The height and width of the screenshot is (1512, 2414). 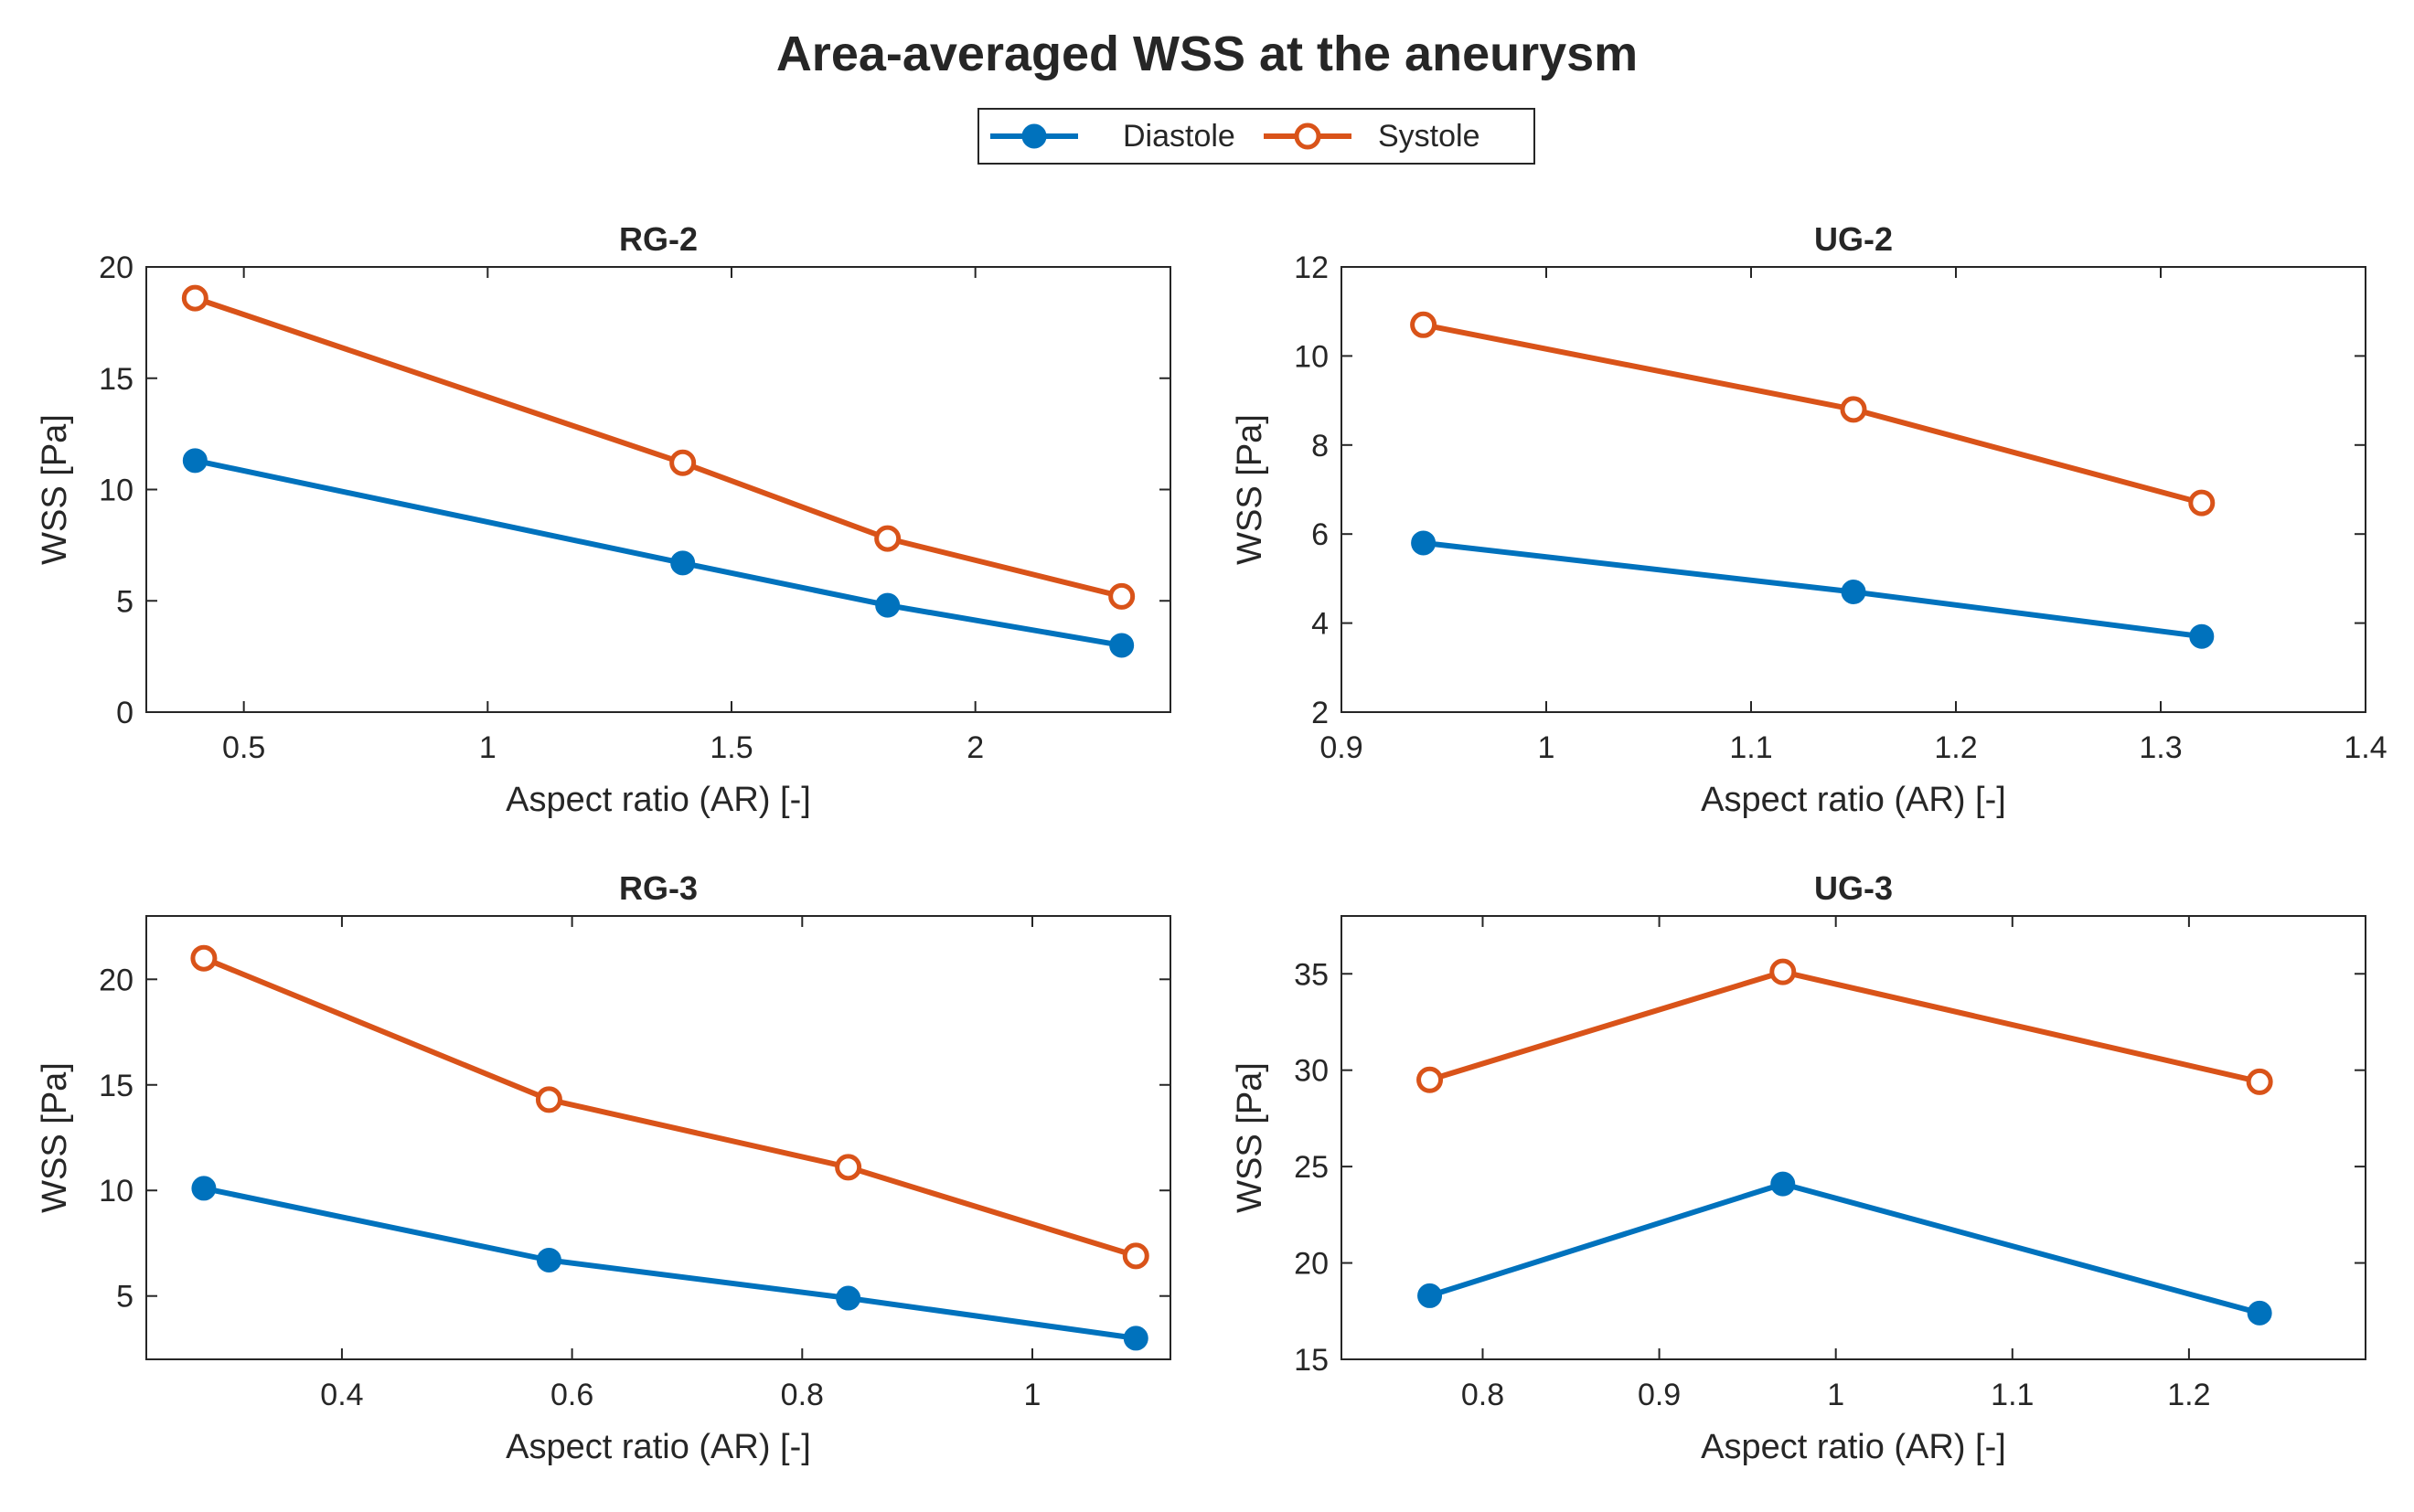 What do you see at coordinates (1179, 136) in the screenshot?
I see `legend-label-diastole: Diastole` at bounding box center [1179, 136].